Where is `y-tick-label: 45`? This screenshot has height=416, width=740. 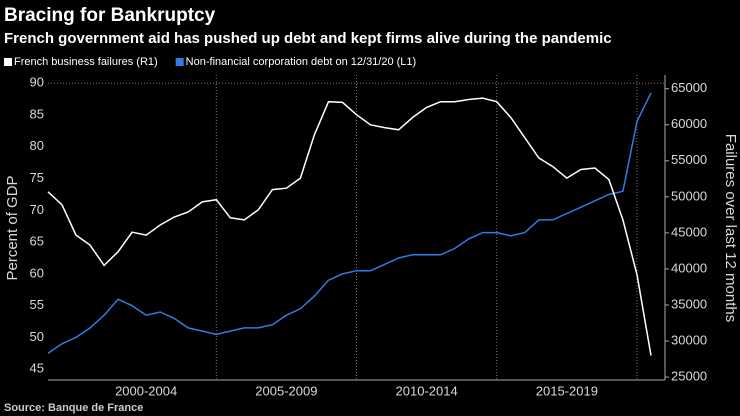
y-tick-label: 45 is located at coordinates (37, 368).